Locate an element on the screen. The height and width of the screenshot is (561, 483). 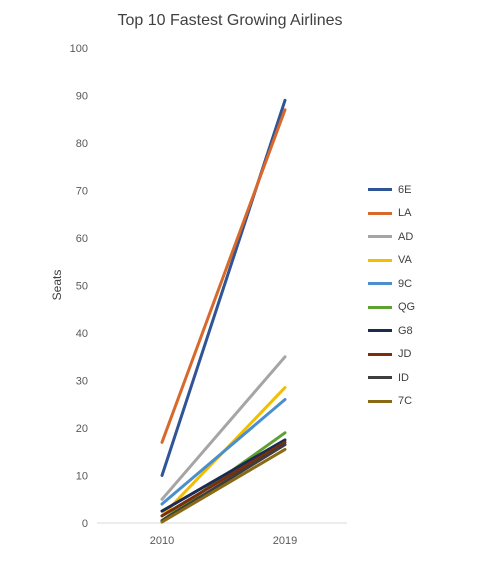
legend-label: JD is located at coordinates (405, 354).